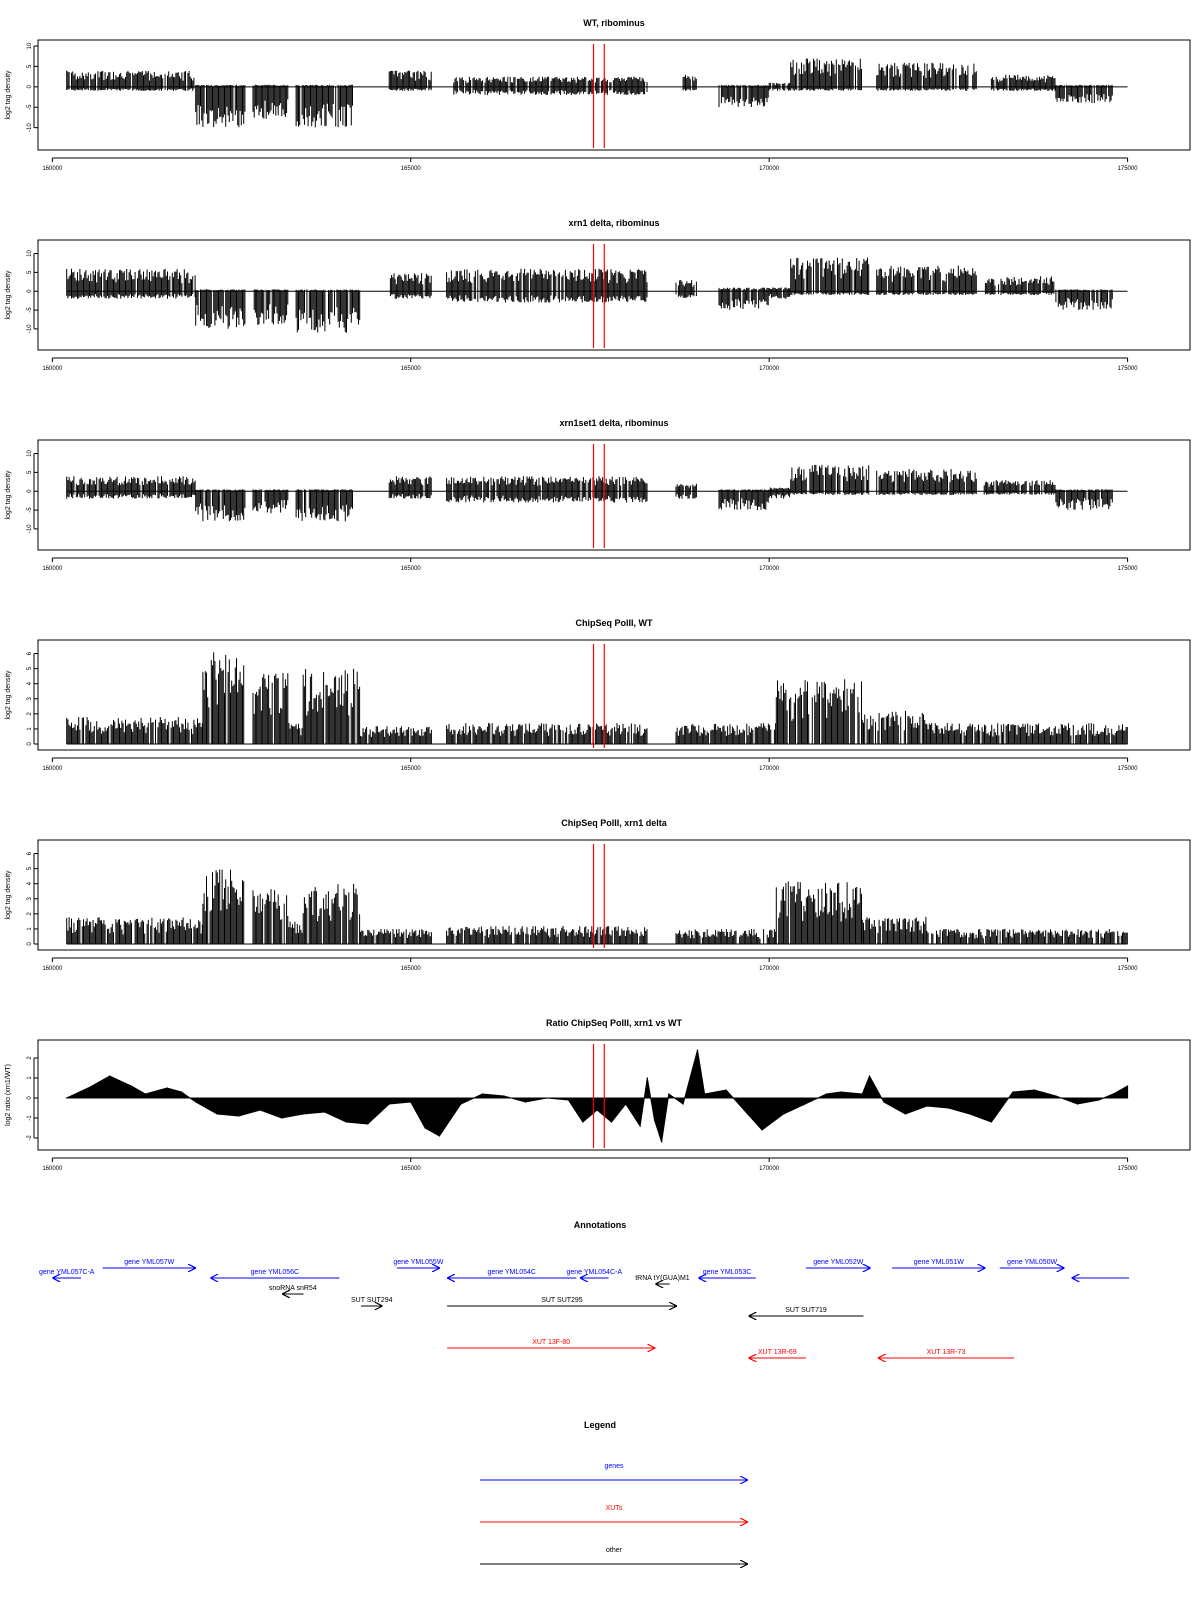  What do you see at coordinates (52, 569) in the screenshot?
I see `x-tick-label: 160000` at bounding box center [52, 569].